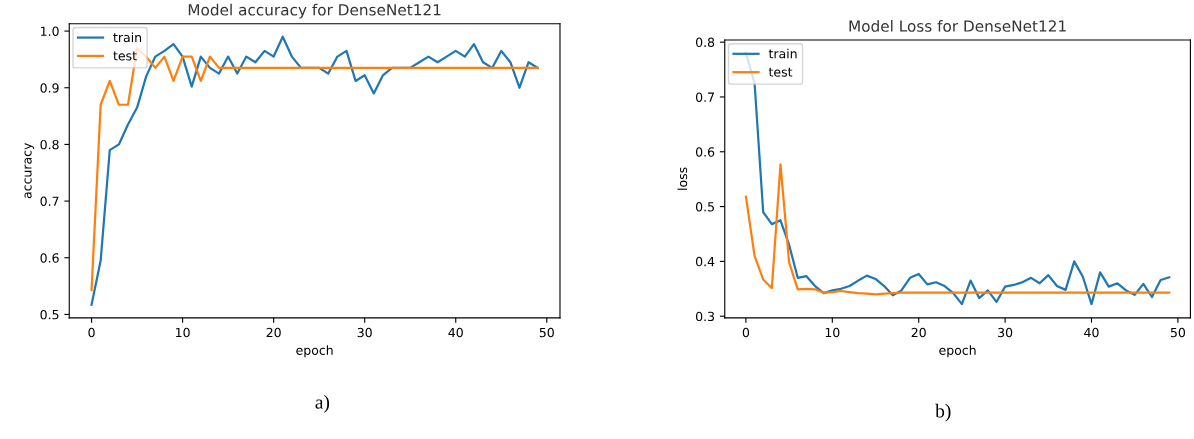  Describe the element at coordinates (322, 404) in the screenshot. I see `text: a)` at that location.